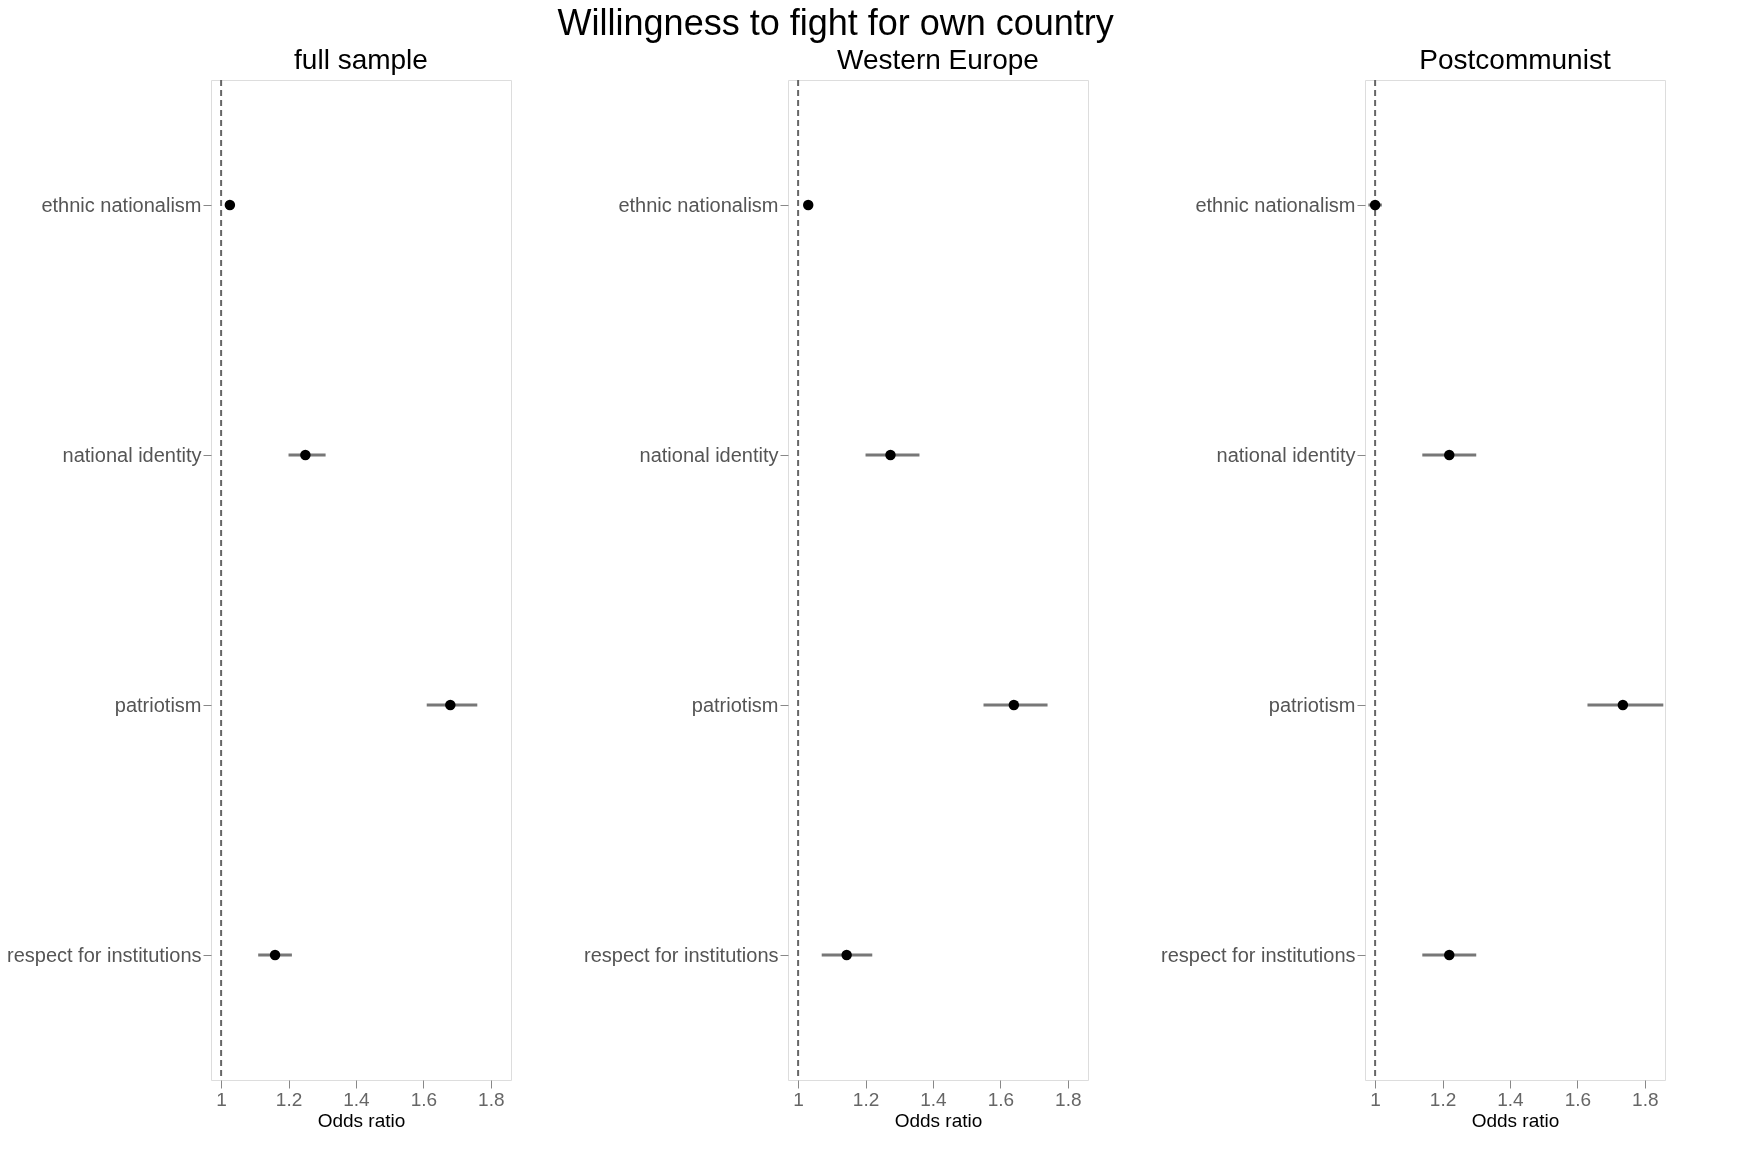  I want to click on chart-title: Postcommunist, so click(1515, 59).